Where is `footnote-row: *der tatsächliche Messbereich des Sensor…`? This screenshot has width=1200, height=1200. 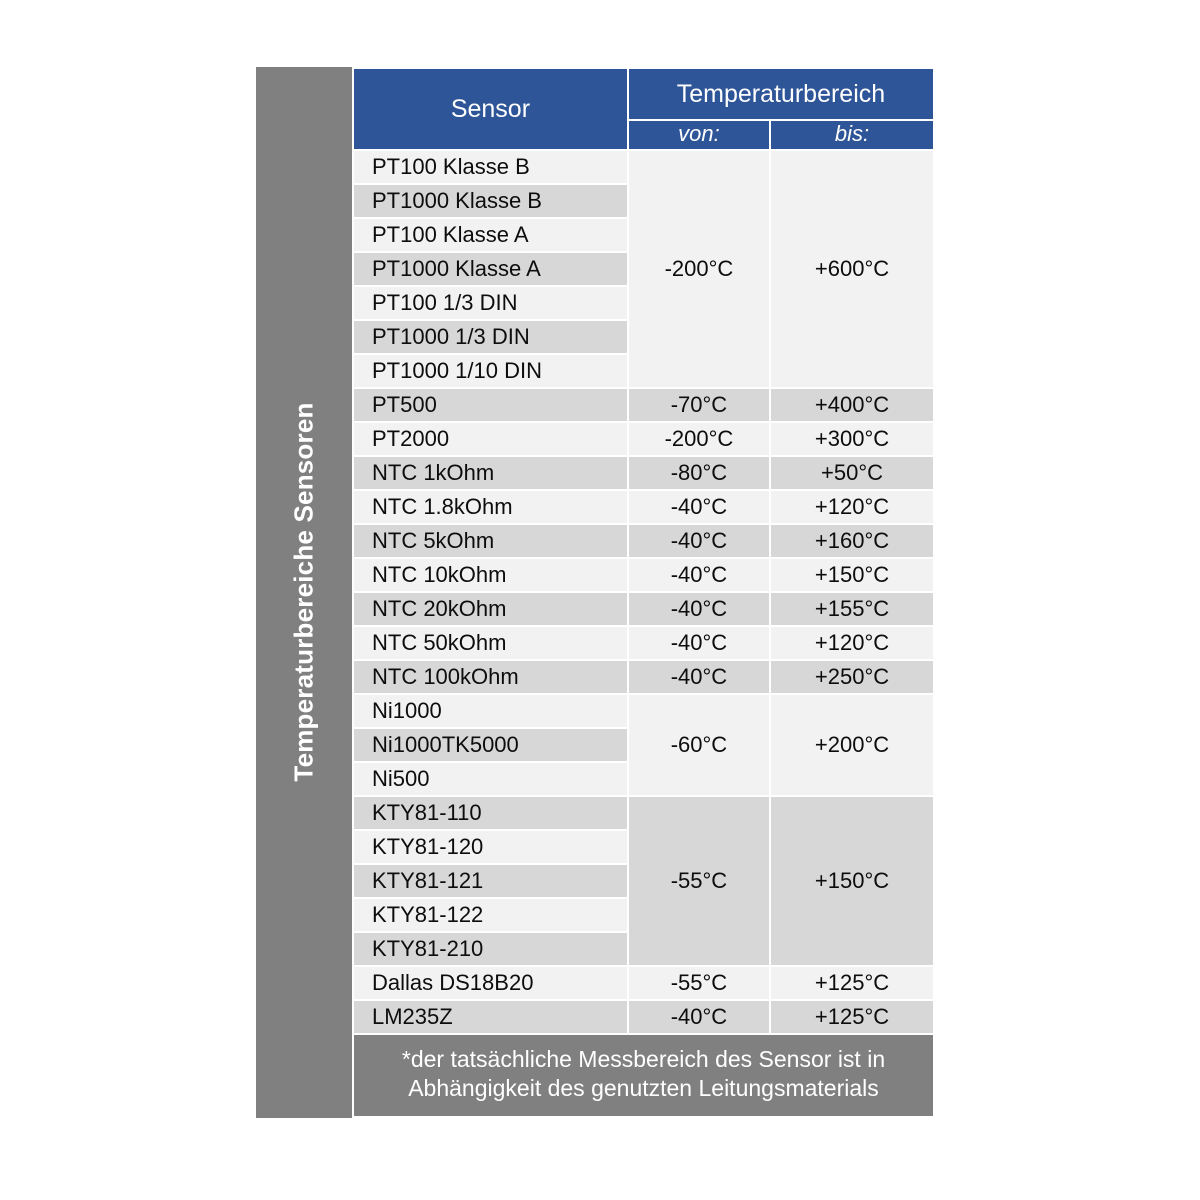
footnote-row: *der tatsächliche Messbereich des Sensor… is located at coordinates (643, 1075).